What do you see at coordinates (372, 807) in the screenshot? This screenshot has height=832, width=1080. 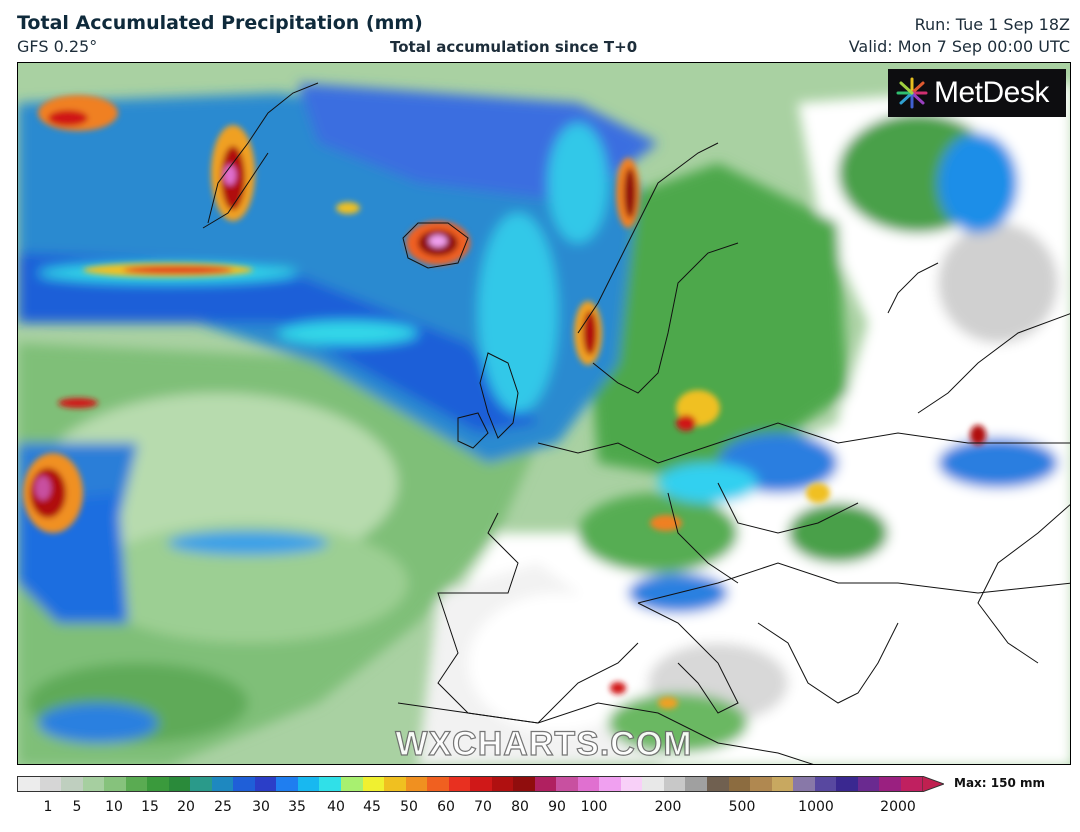 I see `legend-tick-label: 45` at bounding box center [372, 807].